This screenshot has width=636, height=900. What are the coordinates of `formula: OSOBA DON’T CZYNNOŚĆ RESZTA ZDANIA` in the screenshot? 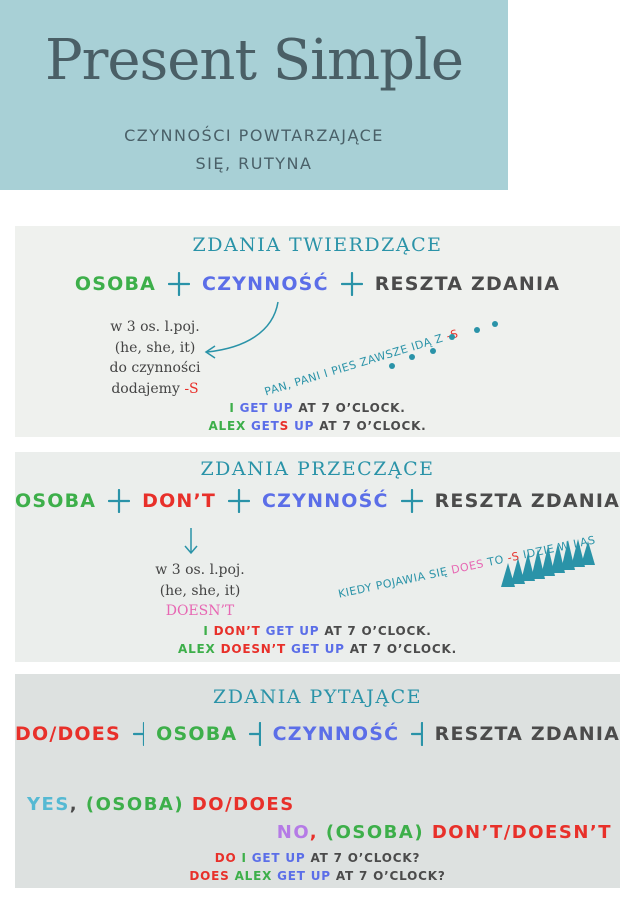 It's located at (317, 501).